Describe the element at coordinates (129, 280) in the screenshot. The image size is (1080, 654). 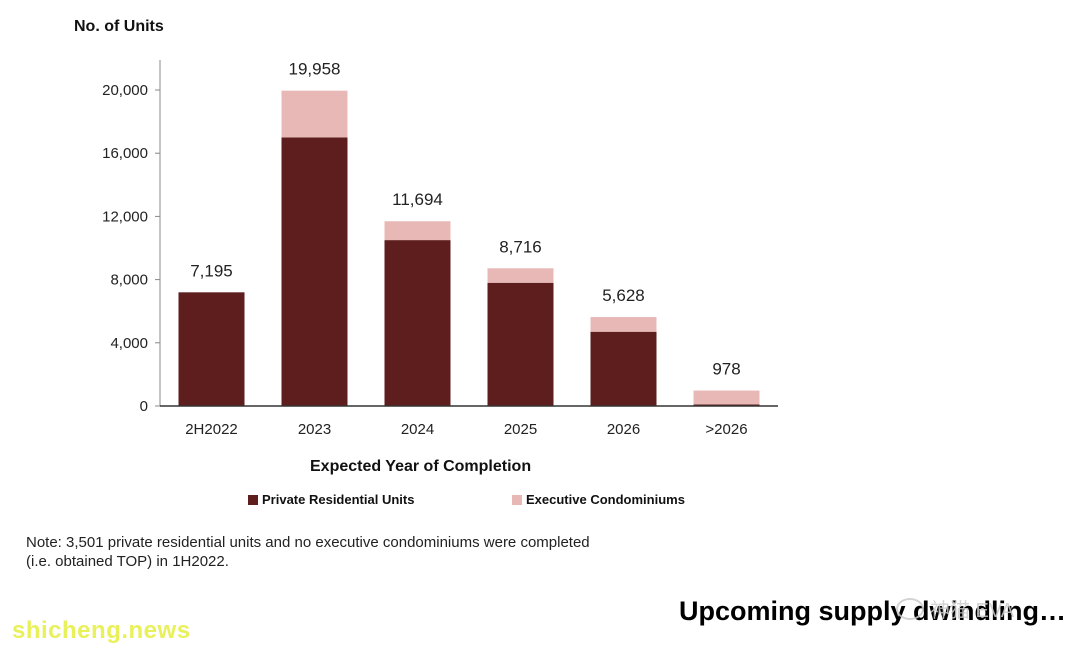
I see `y-tick-label: 8,000` at that location.